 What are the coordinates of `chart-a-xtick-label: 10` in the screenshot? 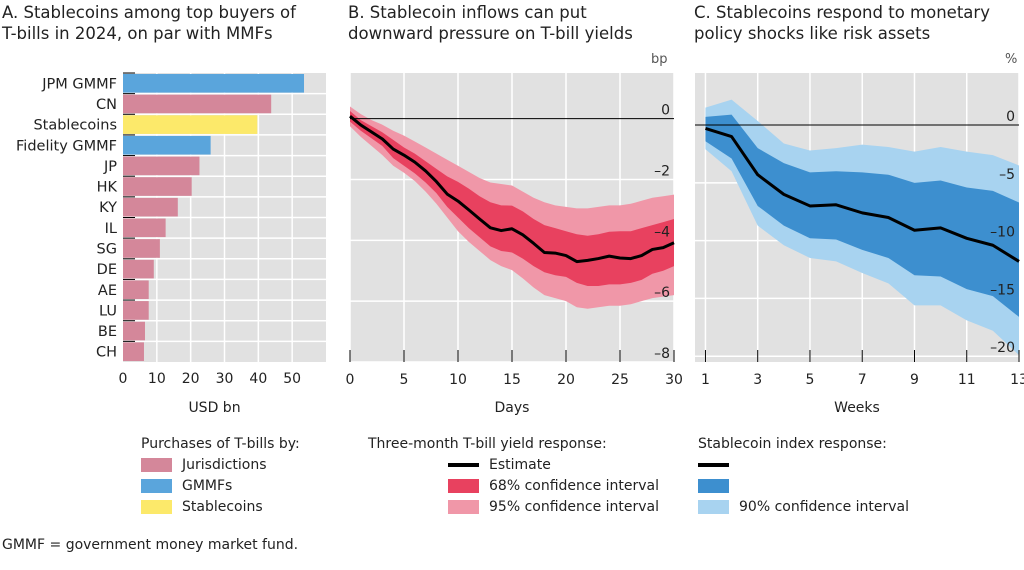 It's located at (157, 379).